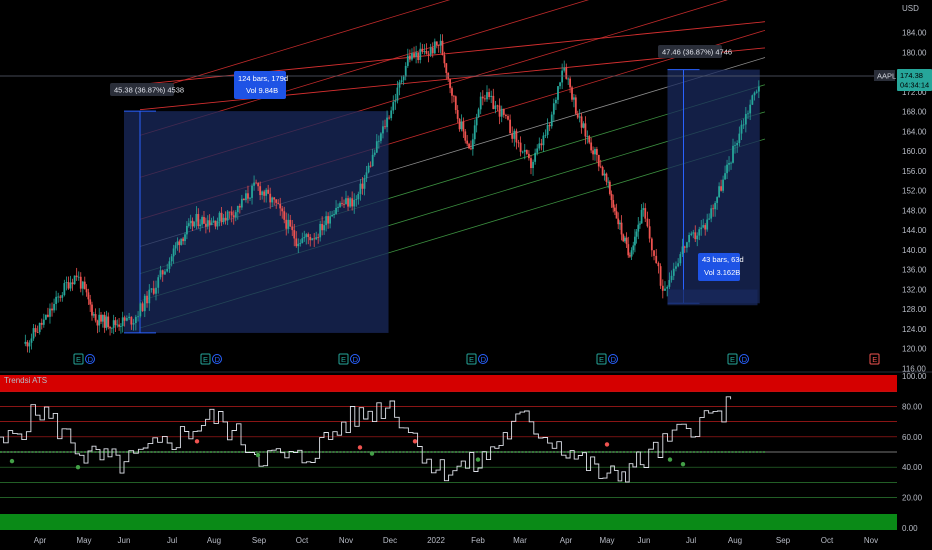 This screenshot has width=932, height=550. I want to click on indicator-tick-label: 20.00, so click(912, 498).